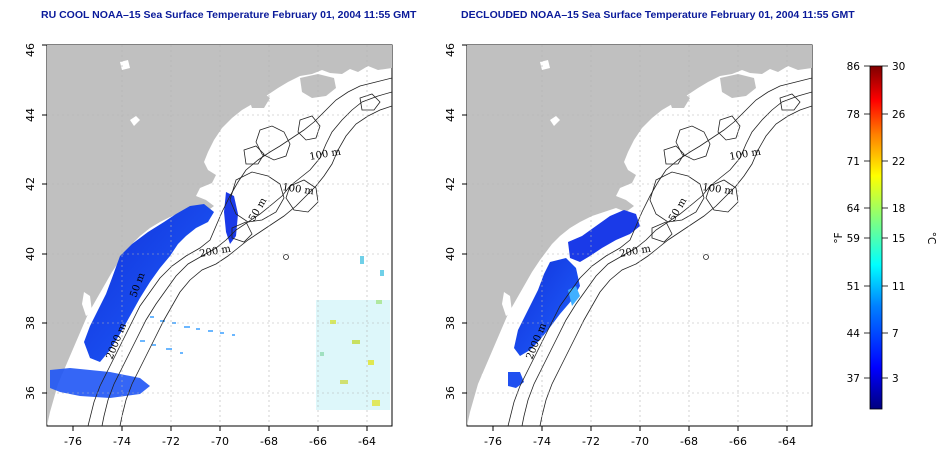 This screenshot has width=950, height=475. What do you see at coordinates (516, 380) in the screenshot?
I see `right-sst-south` at bounding box center [516, 380].